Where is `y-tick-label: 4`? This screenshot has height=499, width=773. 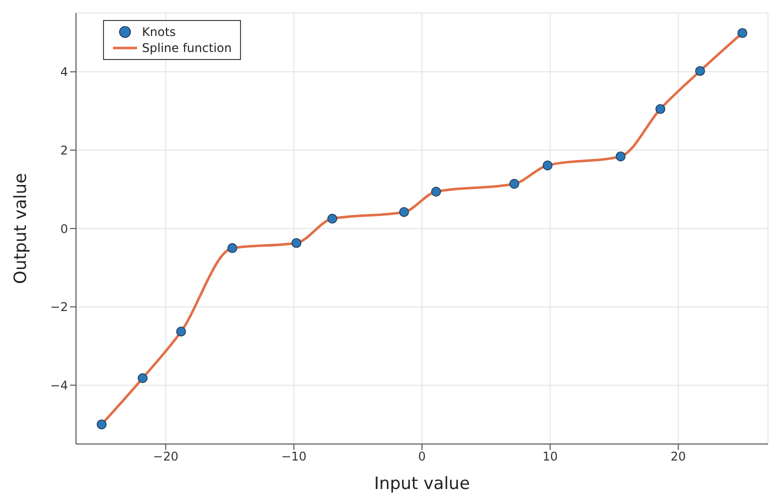 y-tick-label: 4 is located at coordinates (64, 72).